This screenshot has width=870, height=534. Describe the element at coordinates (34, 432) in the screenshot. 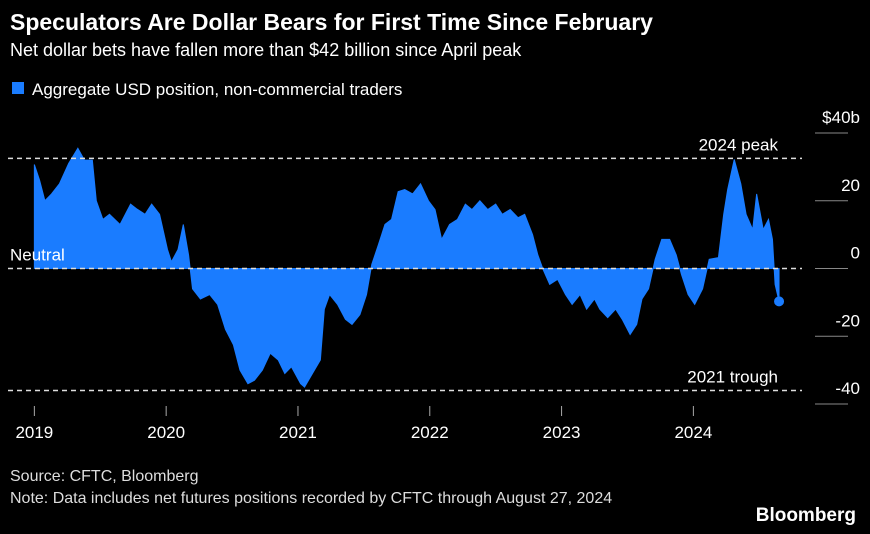

I see `x-tick-label: 2019` at that location.